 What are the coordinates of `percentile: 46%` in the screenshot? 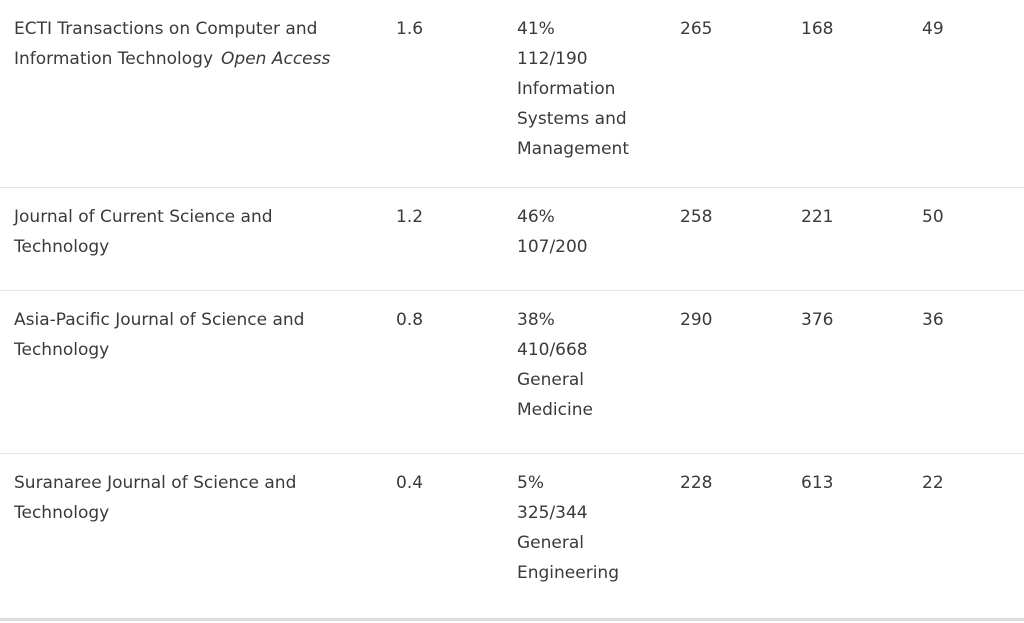 It's located at (536, 217).